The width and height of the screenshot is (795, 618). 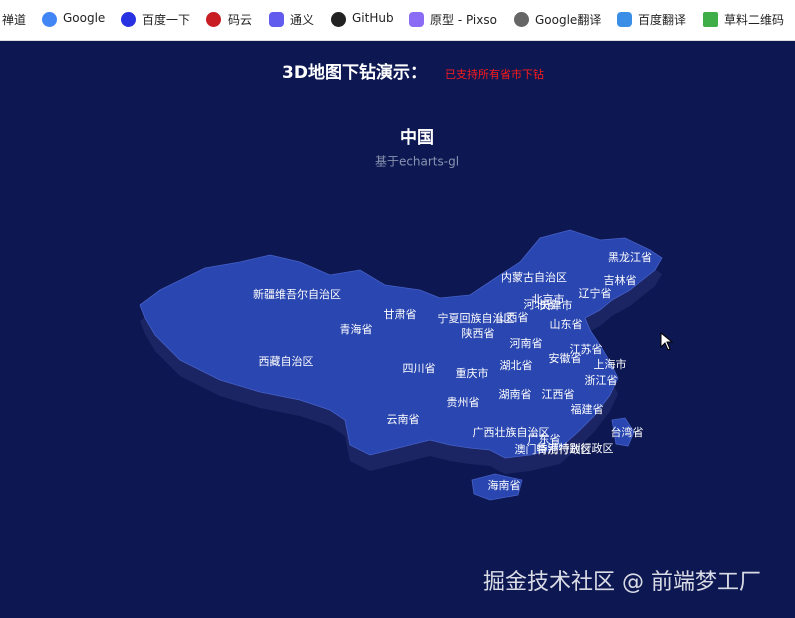 What do you see at coordinates (558, 394) in the screenshot?
I see `province-label: 江西省` at bounding box center [558, 394].